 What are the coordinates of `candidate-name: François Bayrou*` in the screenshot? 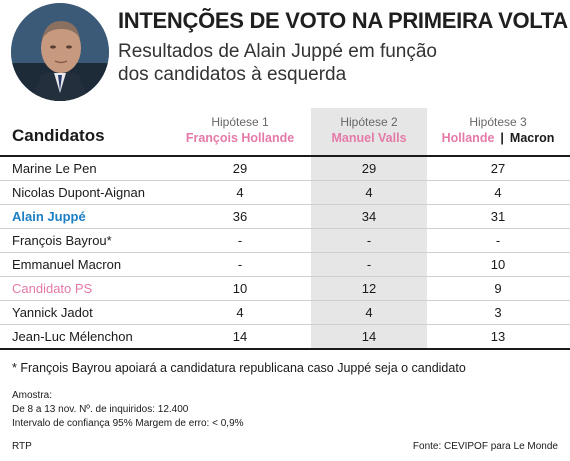 It's located at (62, 240).